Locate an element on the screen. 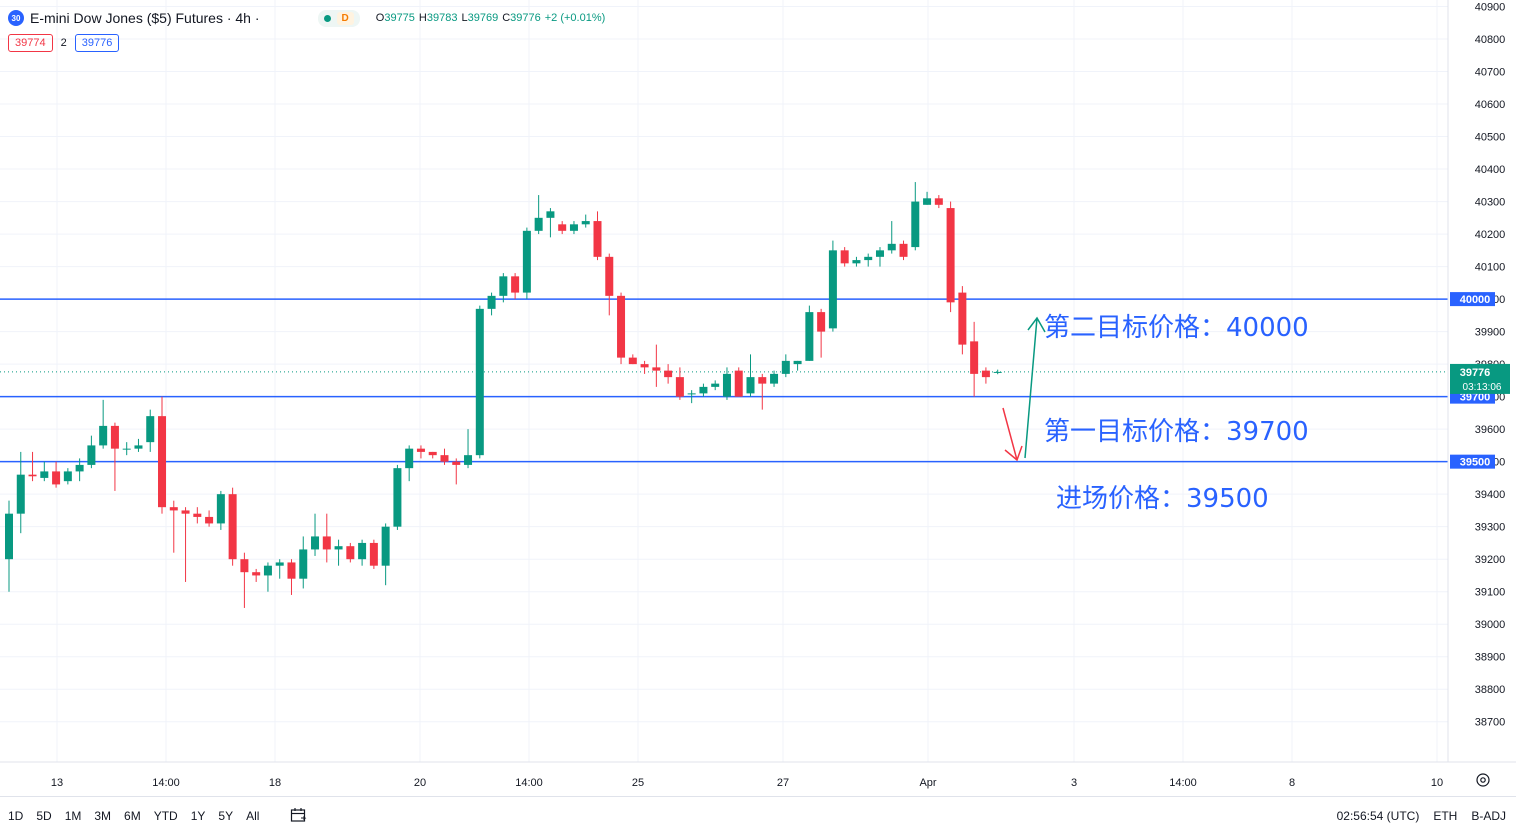 This screenshot has height=836, width=1516. time-tick-label: 14:00 is located at coordinates (166, 783).